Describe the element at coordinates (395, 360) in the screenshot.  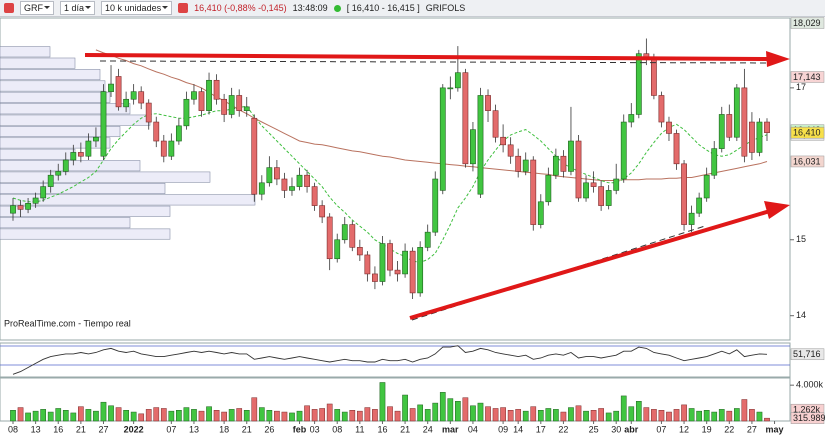
I see `indicator-panel` at that location.